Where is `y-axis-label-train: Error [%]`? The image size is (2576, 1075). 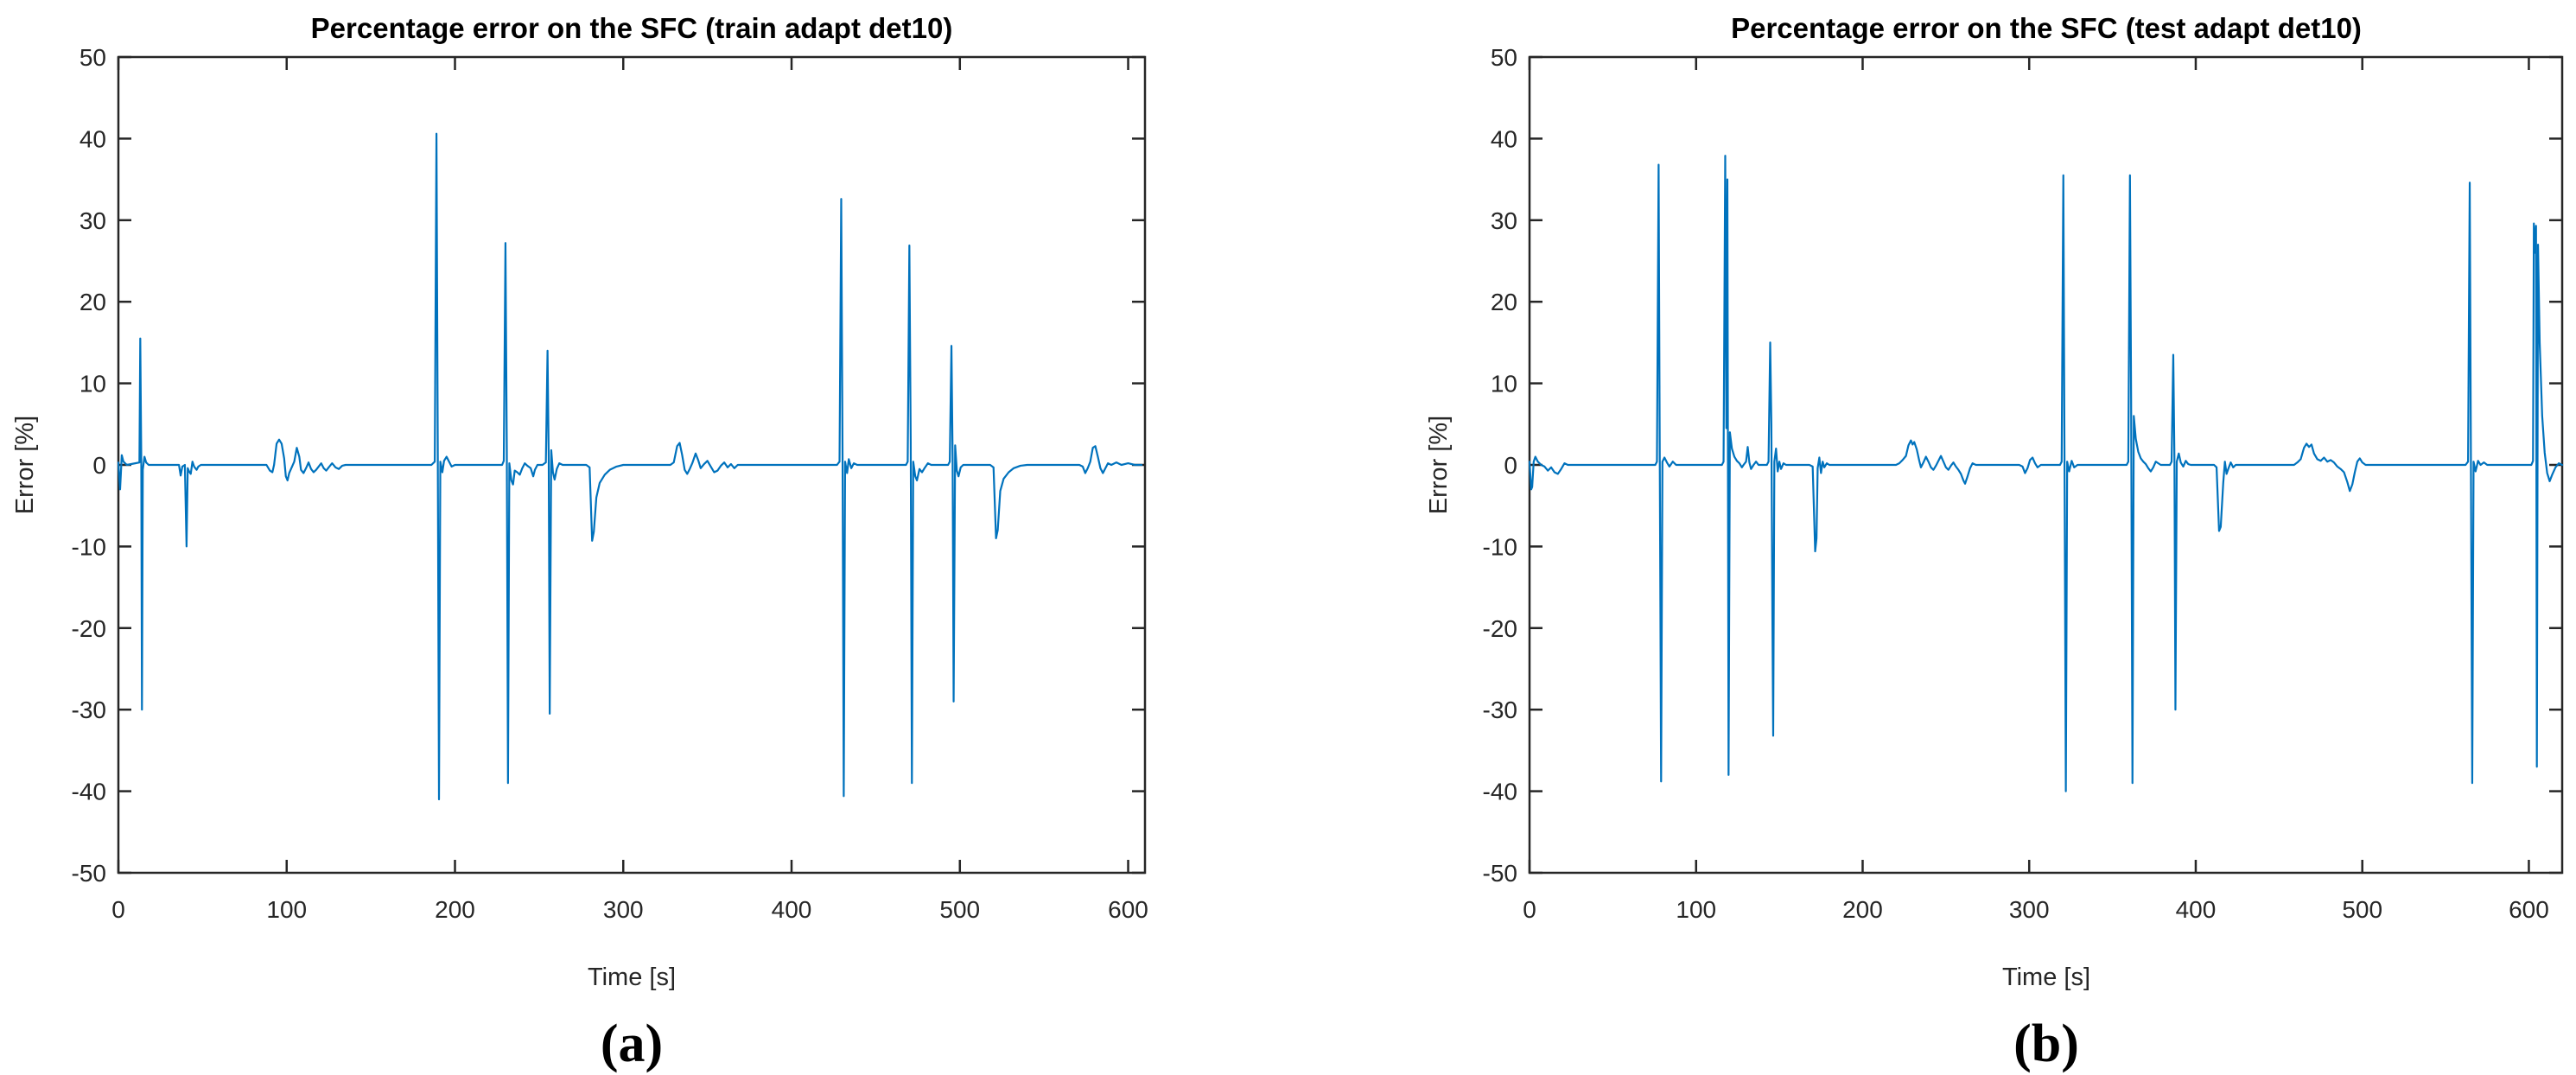 y-axis-label-train: Error [%] is located at coordinates (25, 465).